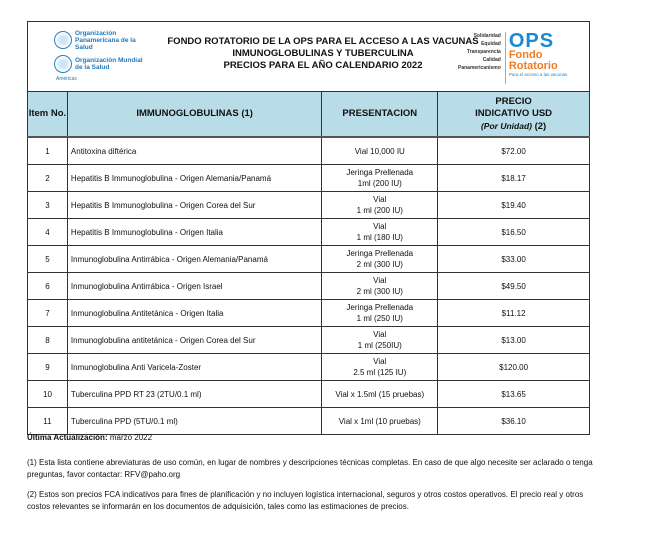 This screenshot has width=650, height=558. What do you see at coordinates (380, 232) in the screenshot?
I see `presentation: Vial 1 ml (180 IU)` at bounding box center [380, 232].